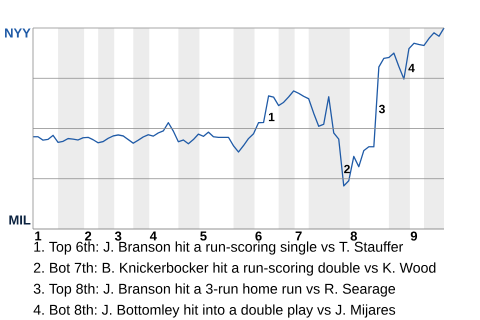  Describe the element at coordinates (19, 220) in the screenshot. I see `text: MIL` at that location.